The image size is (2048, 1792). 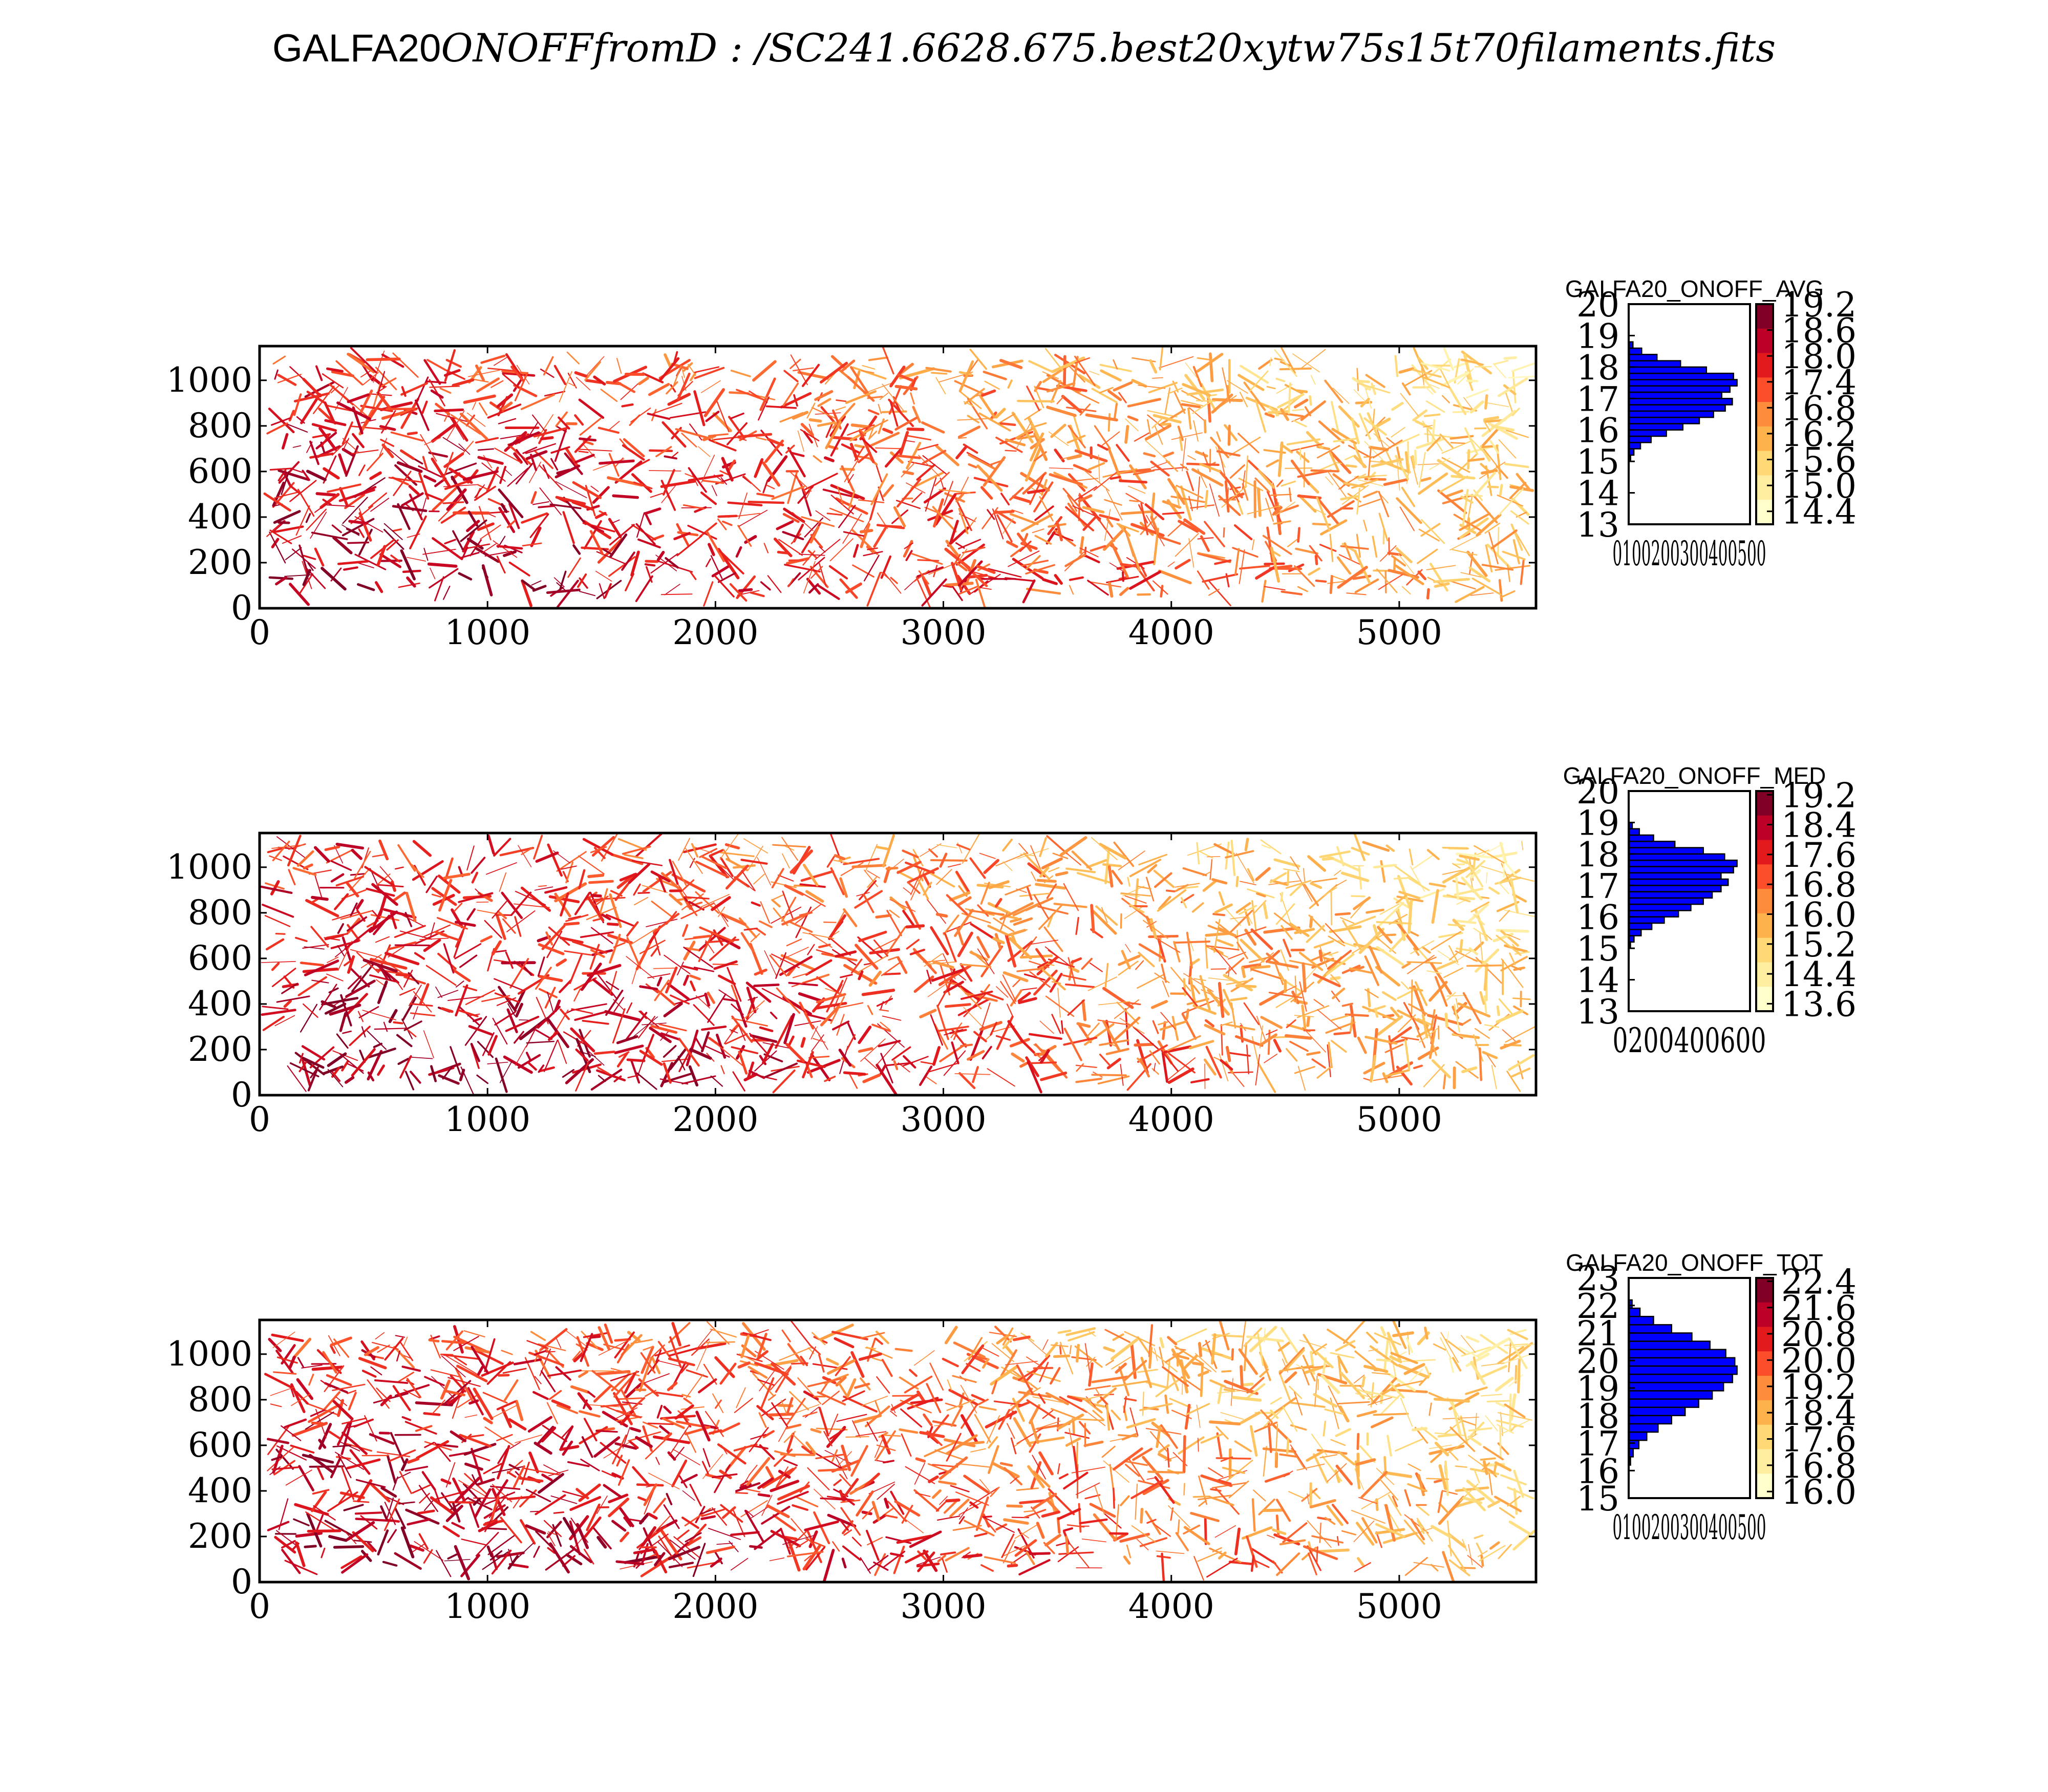 What do you see at coordinates (1597, 980) in the screenshot?
I see `hist-y-tick-label: 14` at bounding box center [1597, 980].